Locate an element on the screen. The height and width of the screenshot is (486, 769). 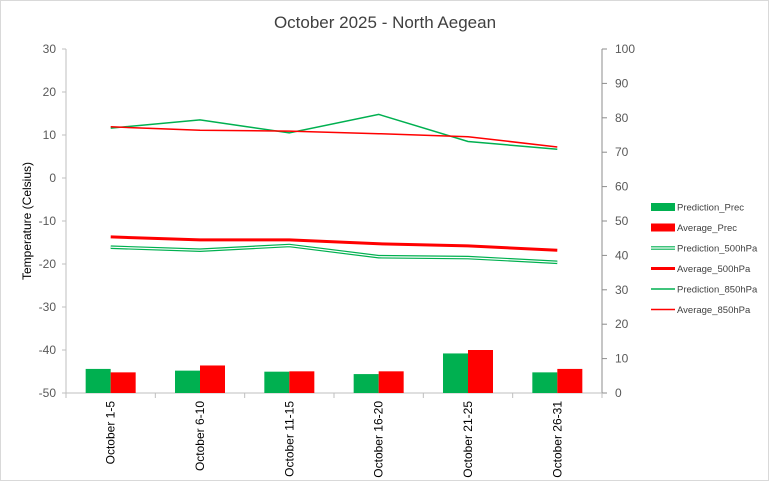
y2-axis-tick-label: 100 is located at coordinates (625, 49).